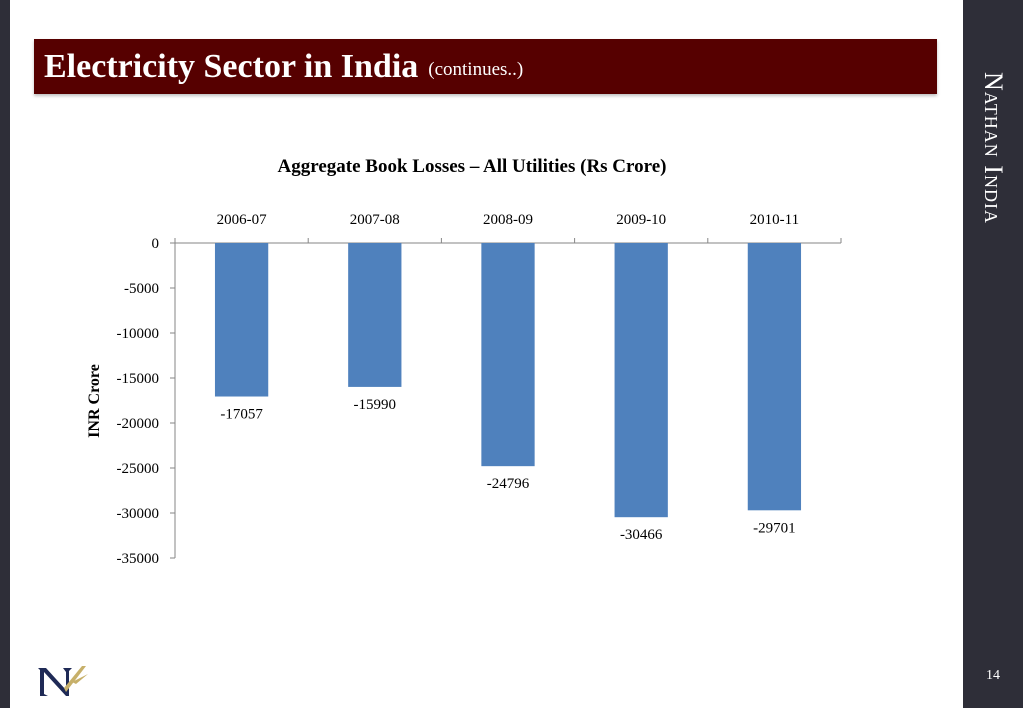 This screenshot has width=1023, height=708. Describe the element at coordinates (241, 415) in the screenshot. I see `data-label: -17057` at that location.